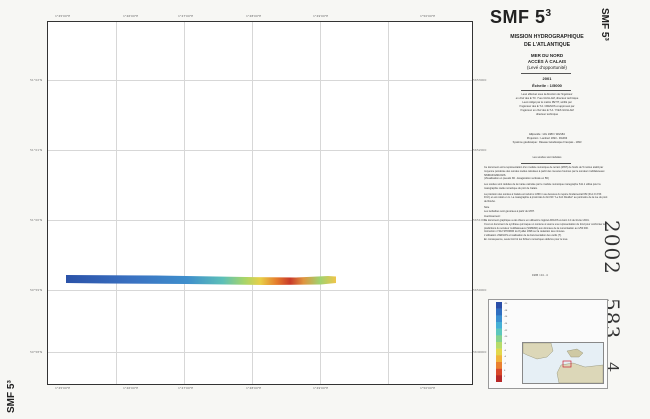  What do you see at coordinates (547, 157) in the screenshot?
I see `units-note: Les sondes sont réduites` at bounding box center [547, 157].